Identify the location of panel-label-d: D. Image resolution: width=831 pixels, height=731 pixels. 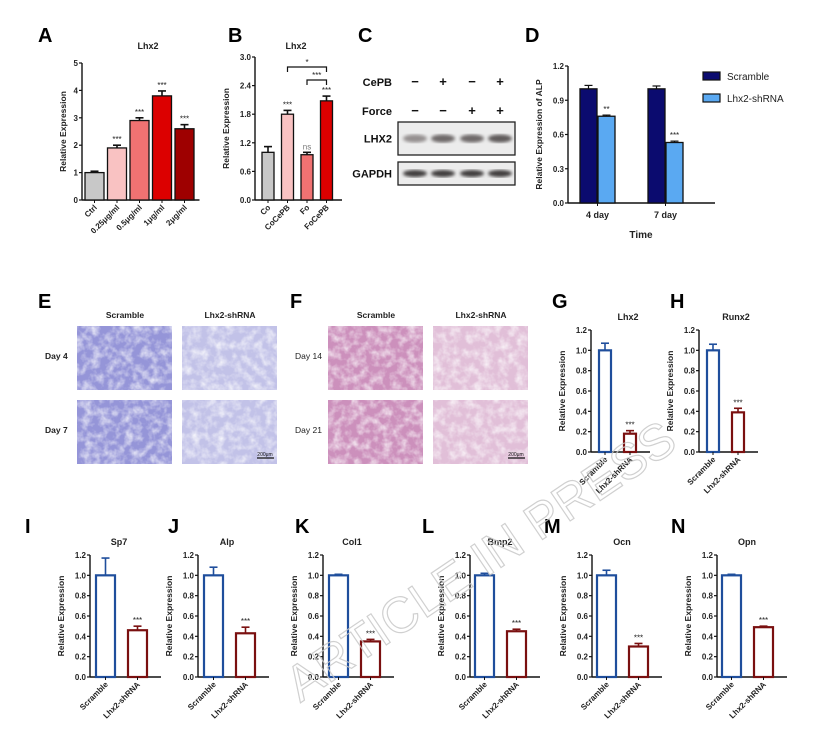
(532, 36).